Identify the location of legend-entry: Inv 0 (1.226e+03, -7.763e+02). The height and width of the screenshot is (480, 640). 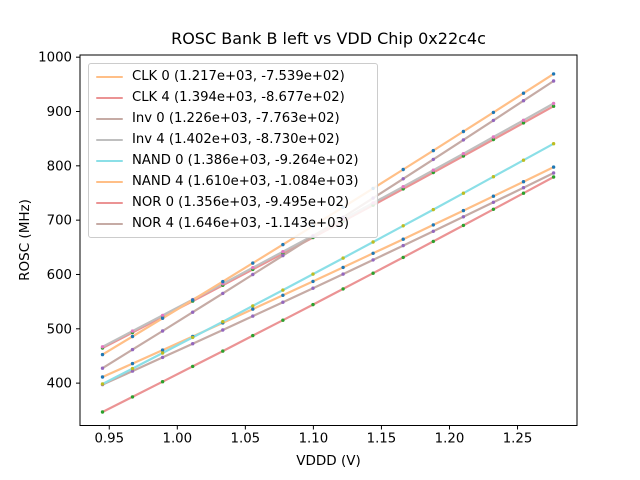
(236, 119).